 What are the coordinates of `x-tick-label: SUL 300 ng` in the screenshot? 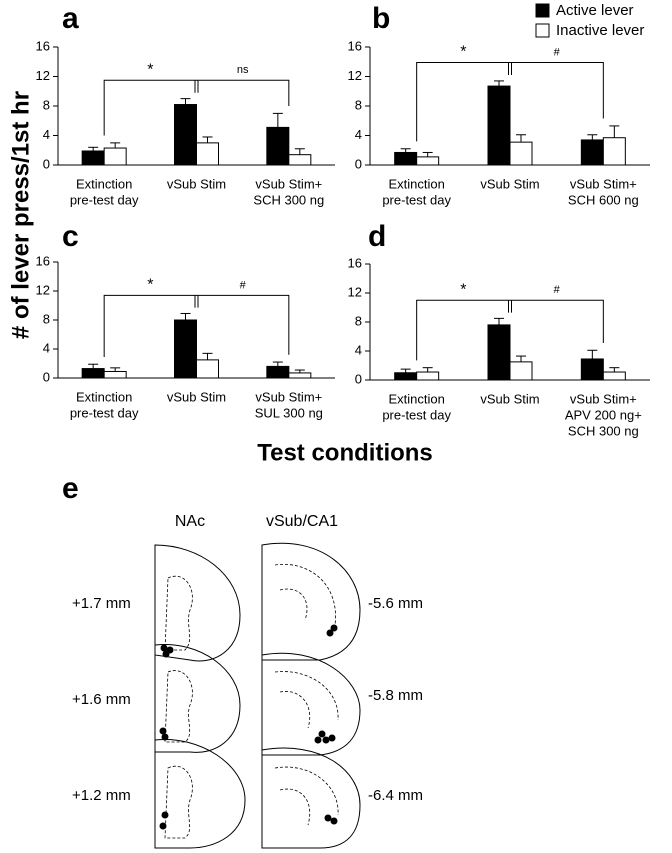 It's located at (289, 412).